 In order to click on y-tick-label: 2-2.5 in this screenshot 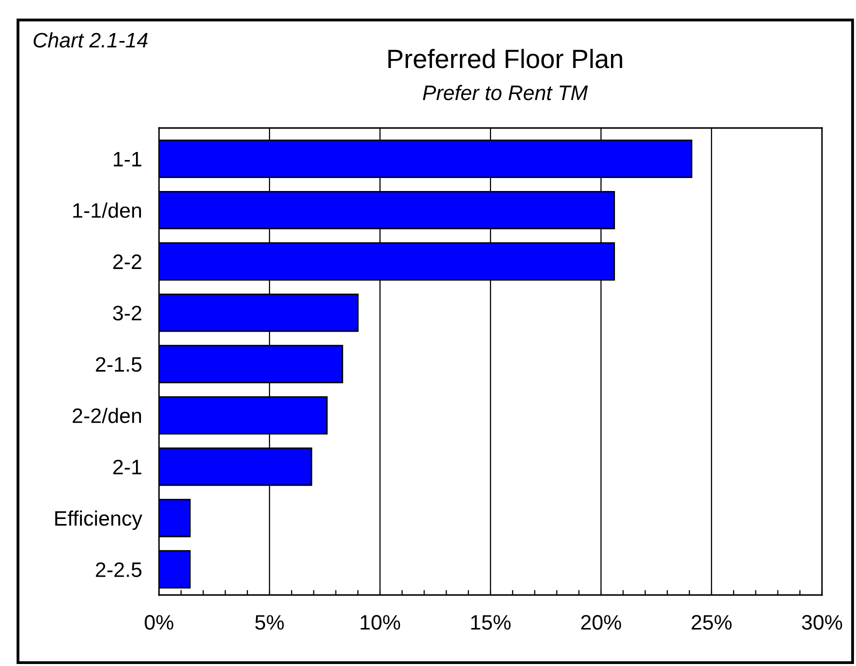, I will do `click(119, 570)`.